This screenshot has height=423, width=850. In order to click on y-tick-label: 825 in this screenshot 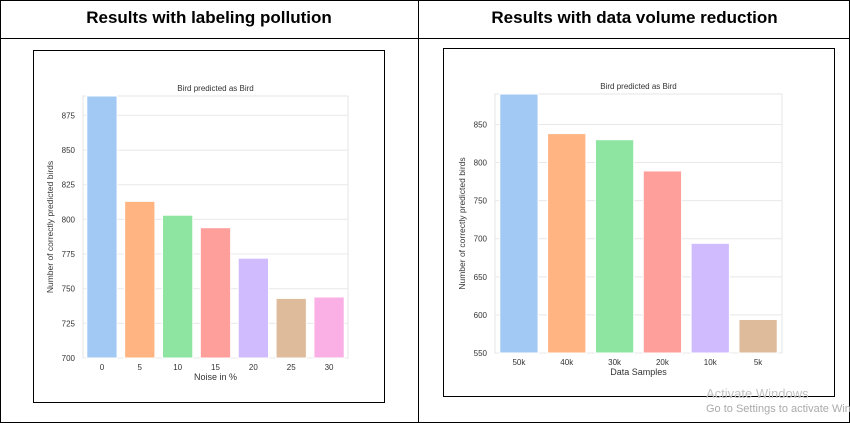, I will do `click(69, 185)`.